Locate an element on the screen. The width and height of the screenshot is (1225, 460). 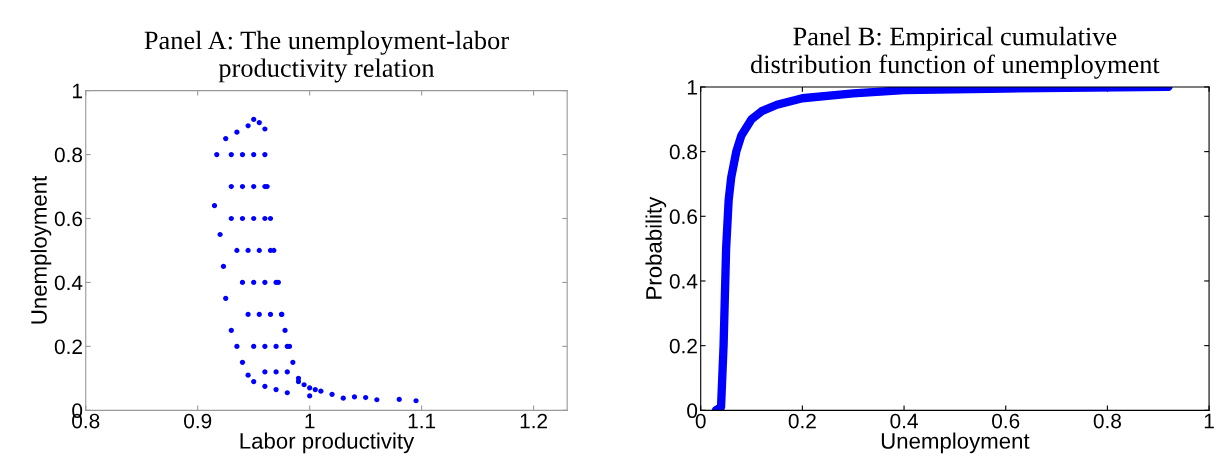
x-tick-label: 0.4 is located at coordinates (904, 421).